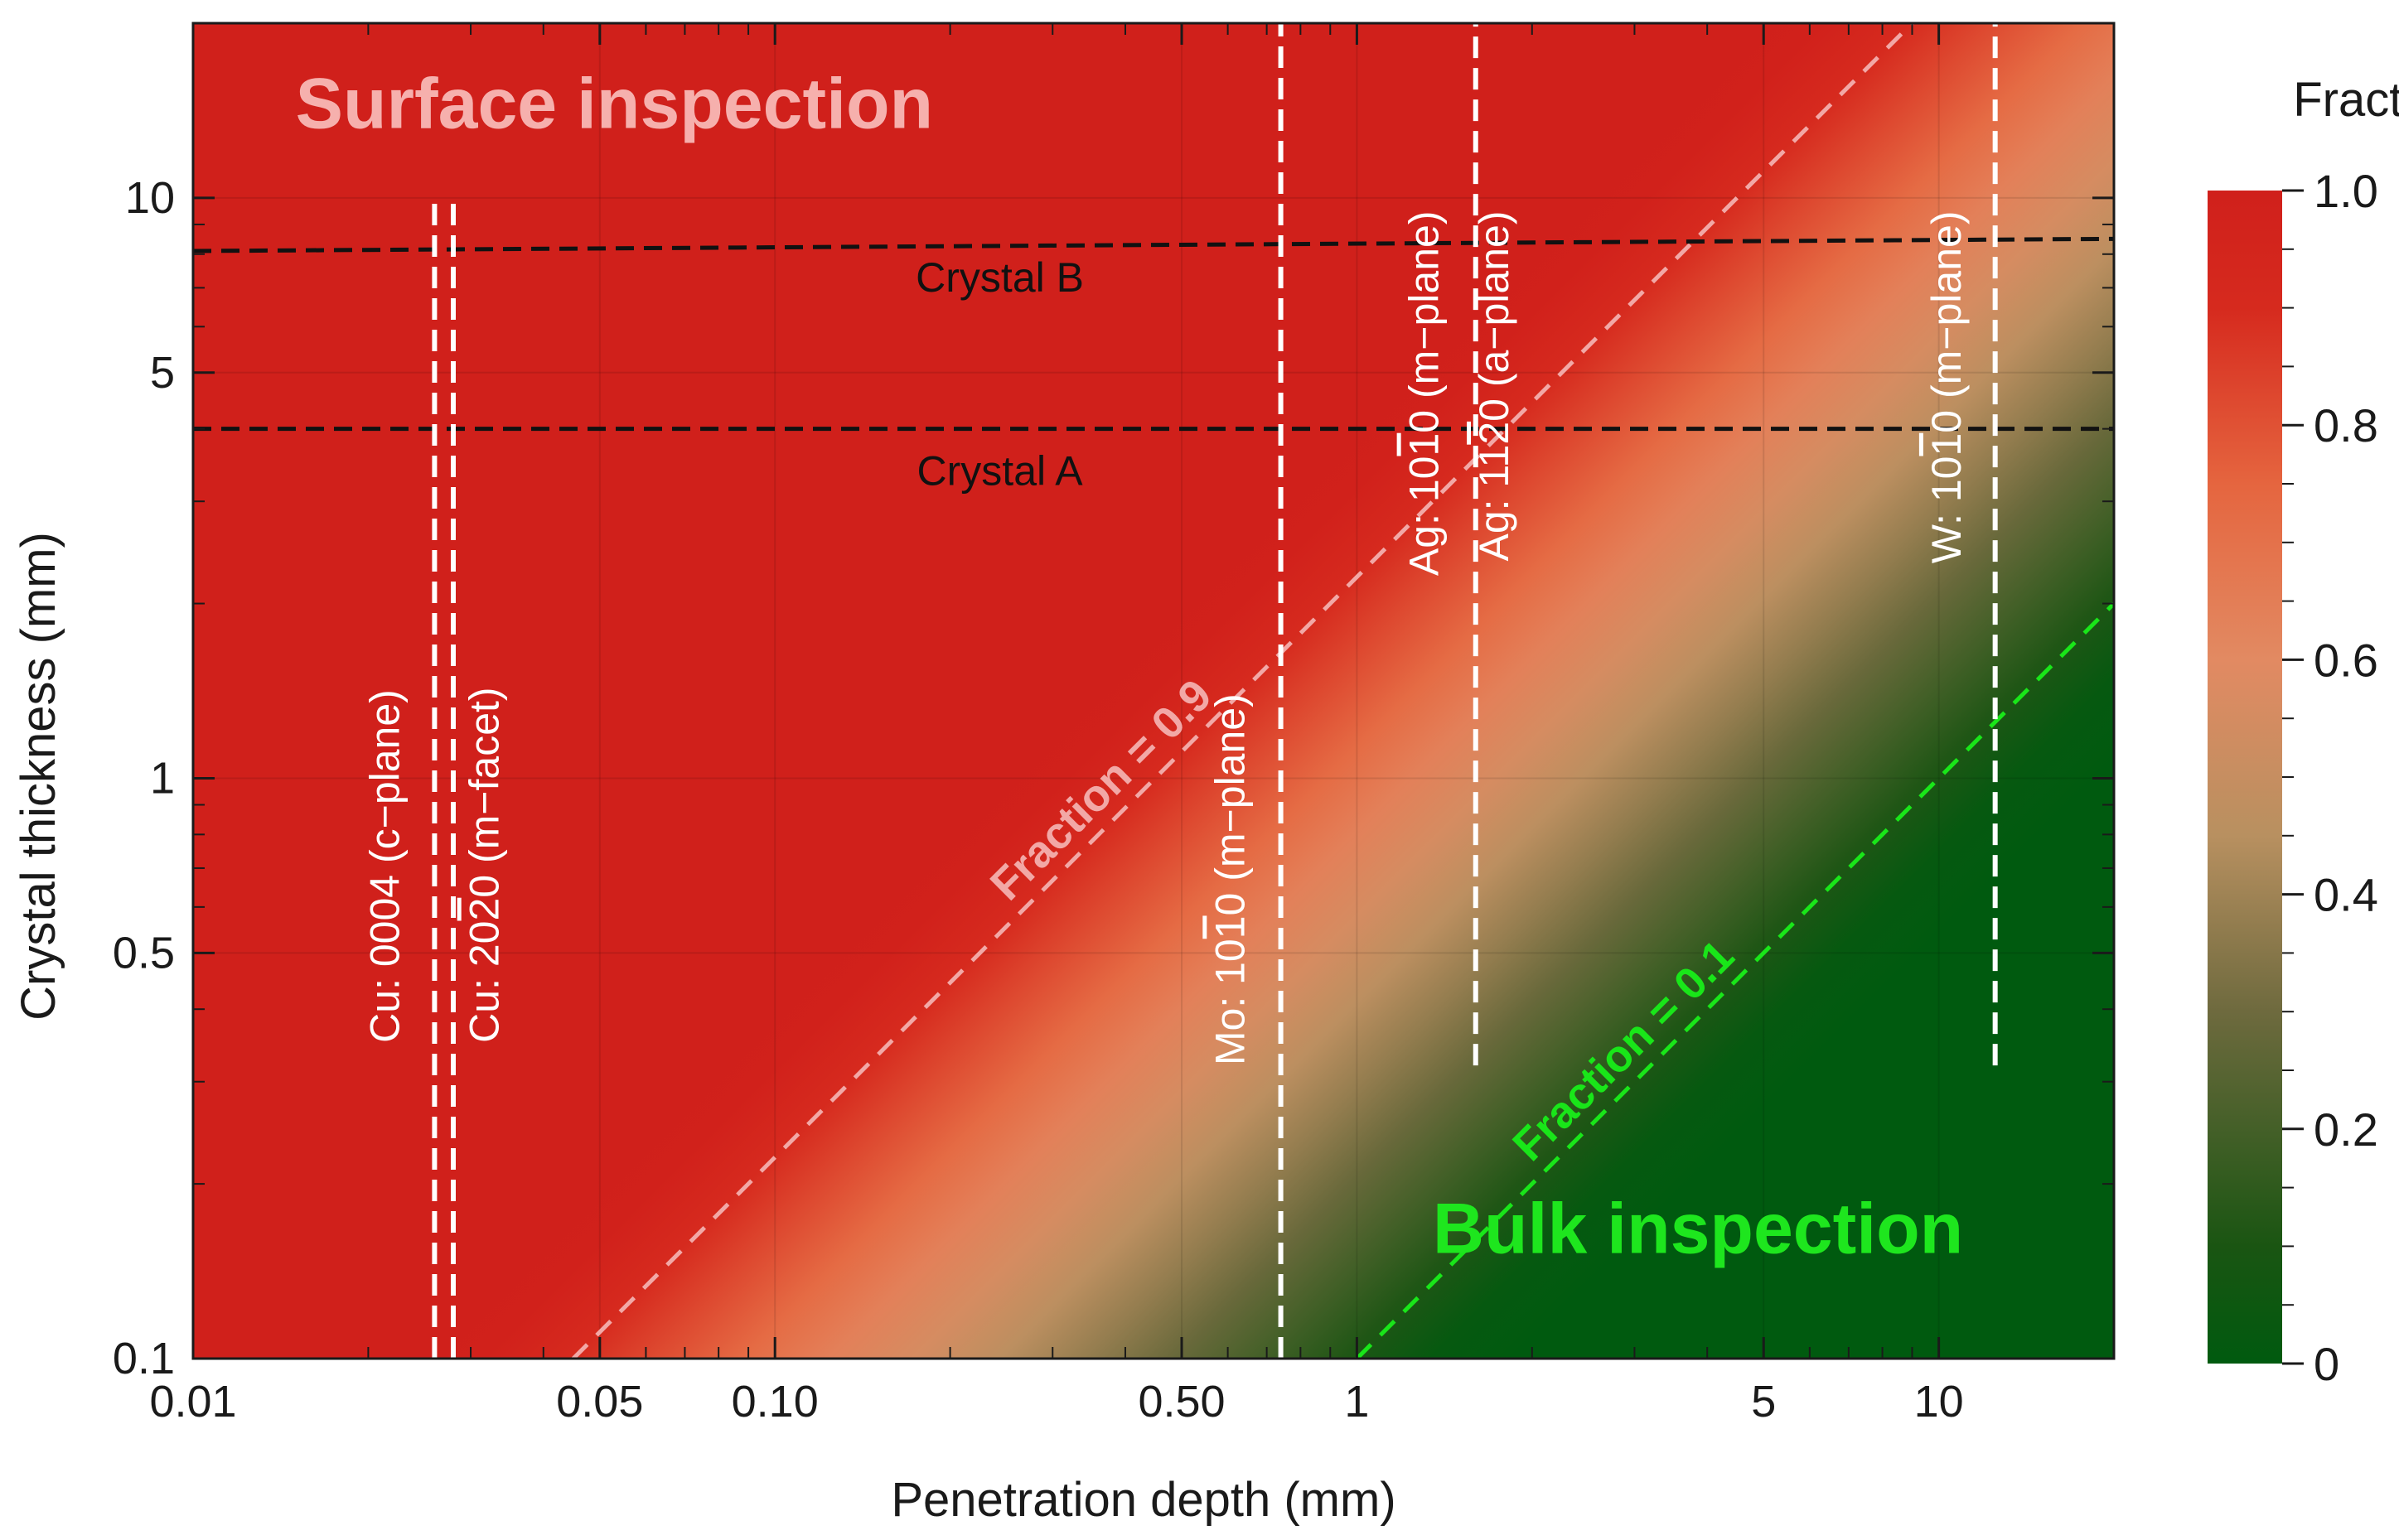 This screenshot has width=2399, height=1540. What do you see at coordinates (1494, 503) in the screenshot?
I see `label-part: Ag: 11` at bounding box center [1494, 503].